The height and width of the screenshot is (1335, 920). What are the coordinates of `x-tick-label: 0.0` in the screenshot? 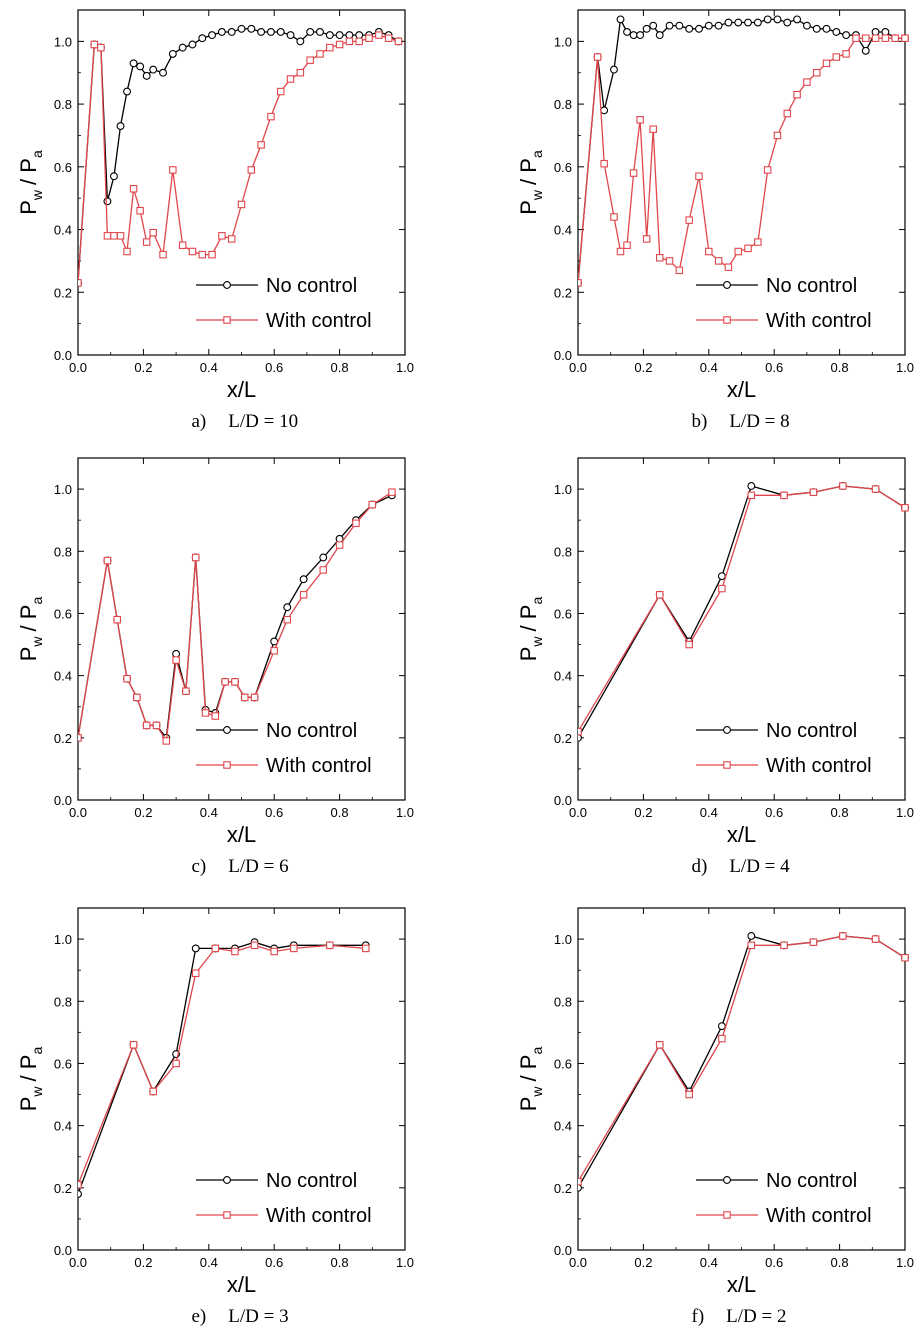 It's located at (578, 1262).